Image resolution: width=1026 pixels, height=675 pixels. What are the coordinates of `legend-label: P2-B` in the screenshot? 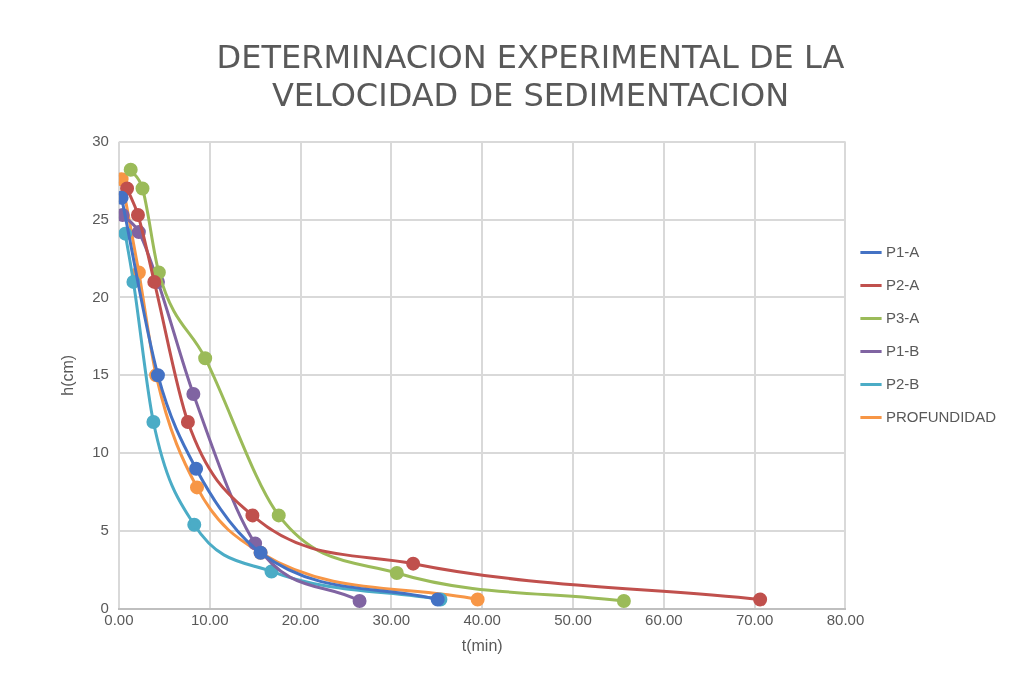 It's located at (903, 383).